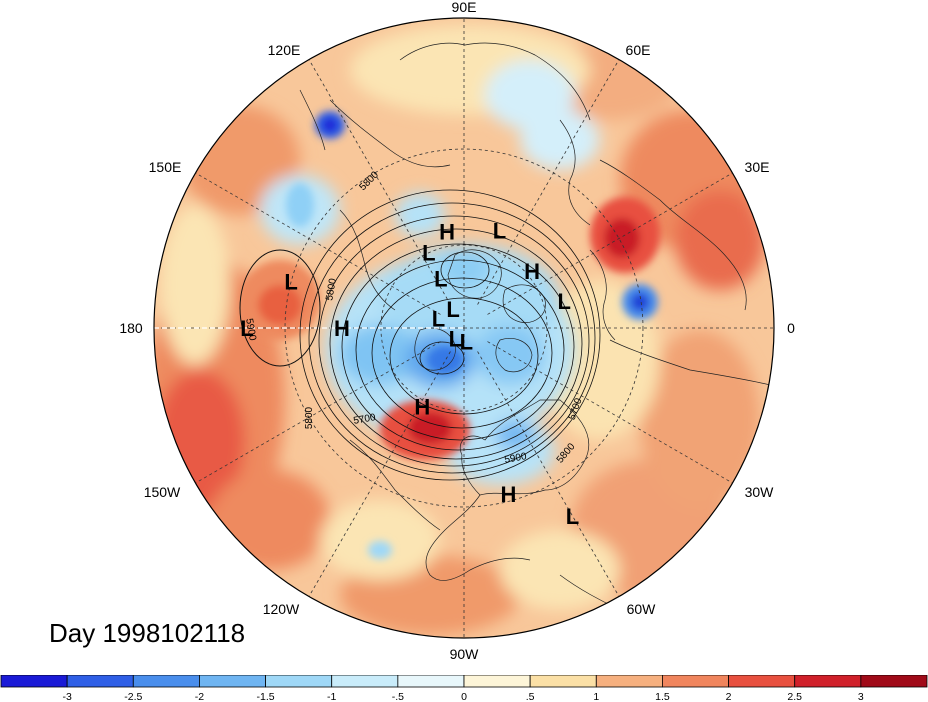 The height and width of the screenshot is (702, 928). I want to click on colorbar-tick-label: 2.5, so click(794, 696).